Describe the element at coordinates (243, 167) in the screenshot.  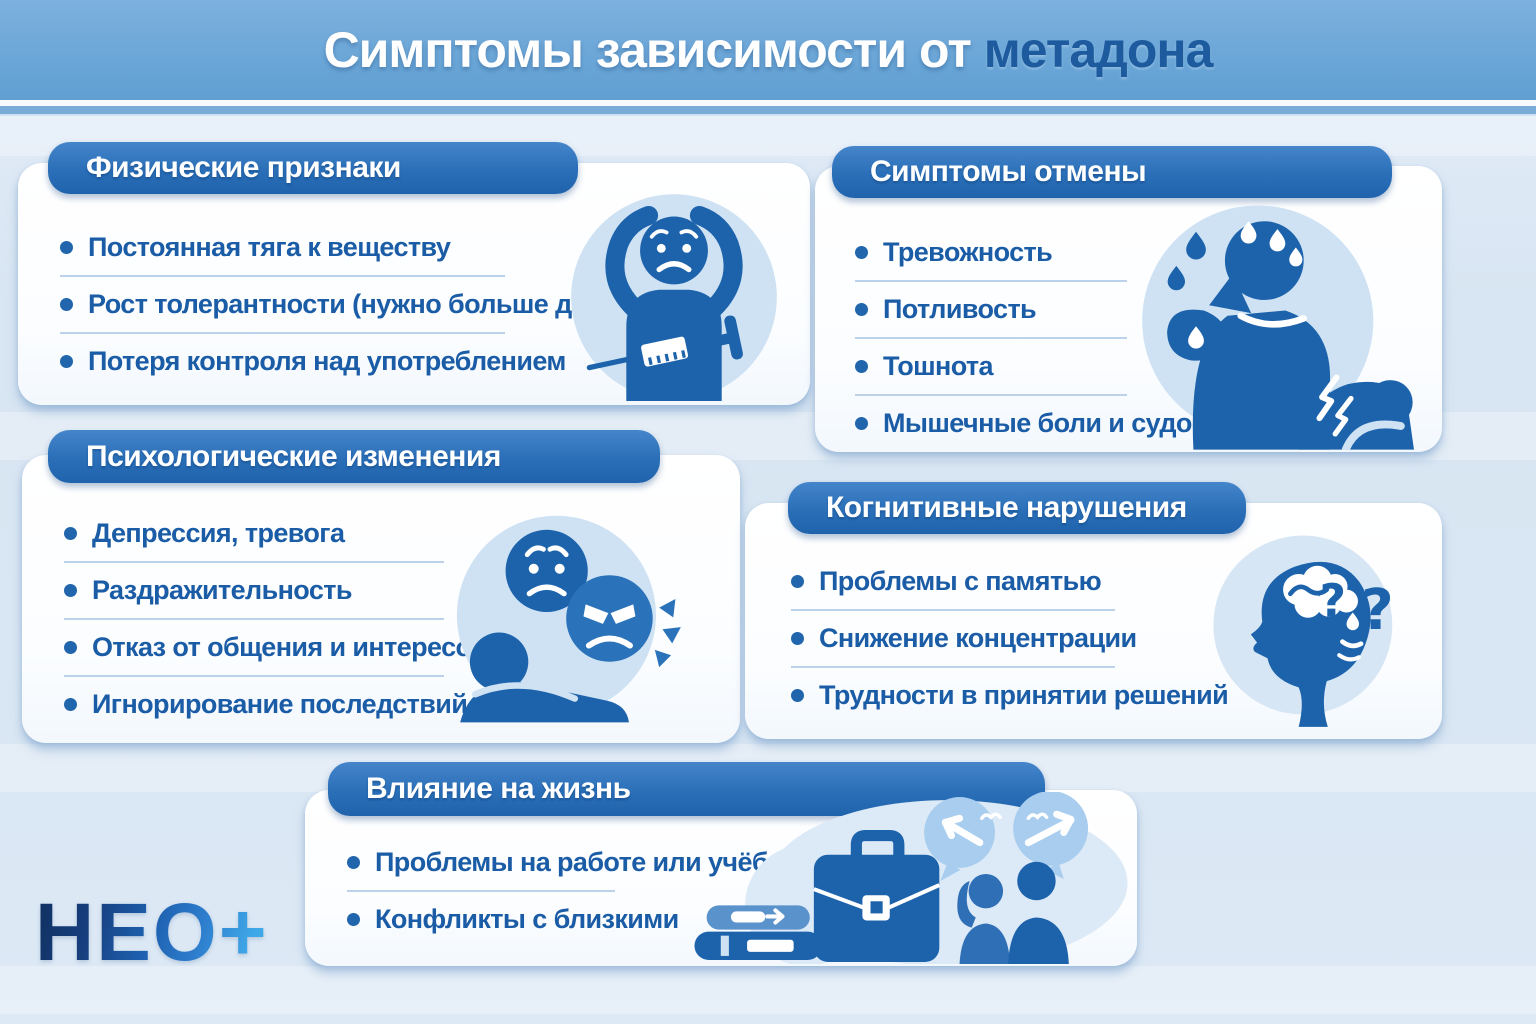
I see `card-title: Физические признаки` at that location.